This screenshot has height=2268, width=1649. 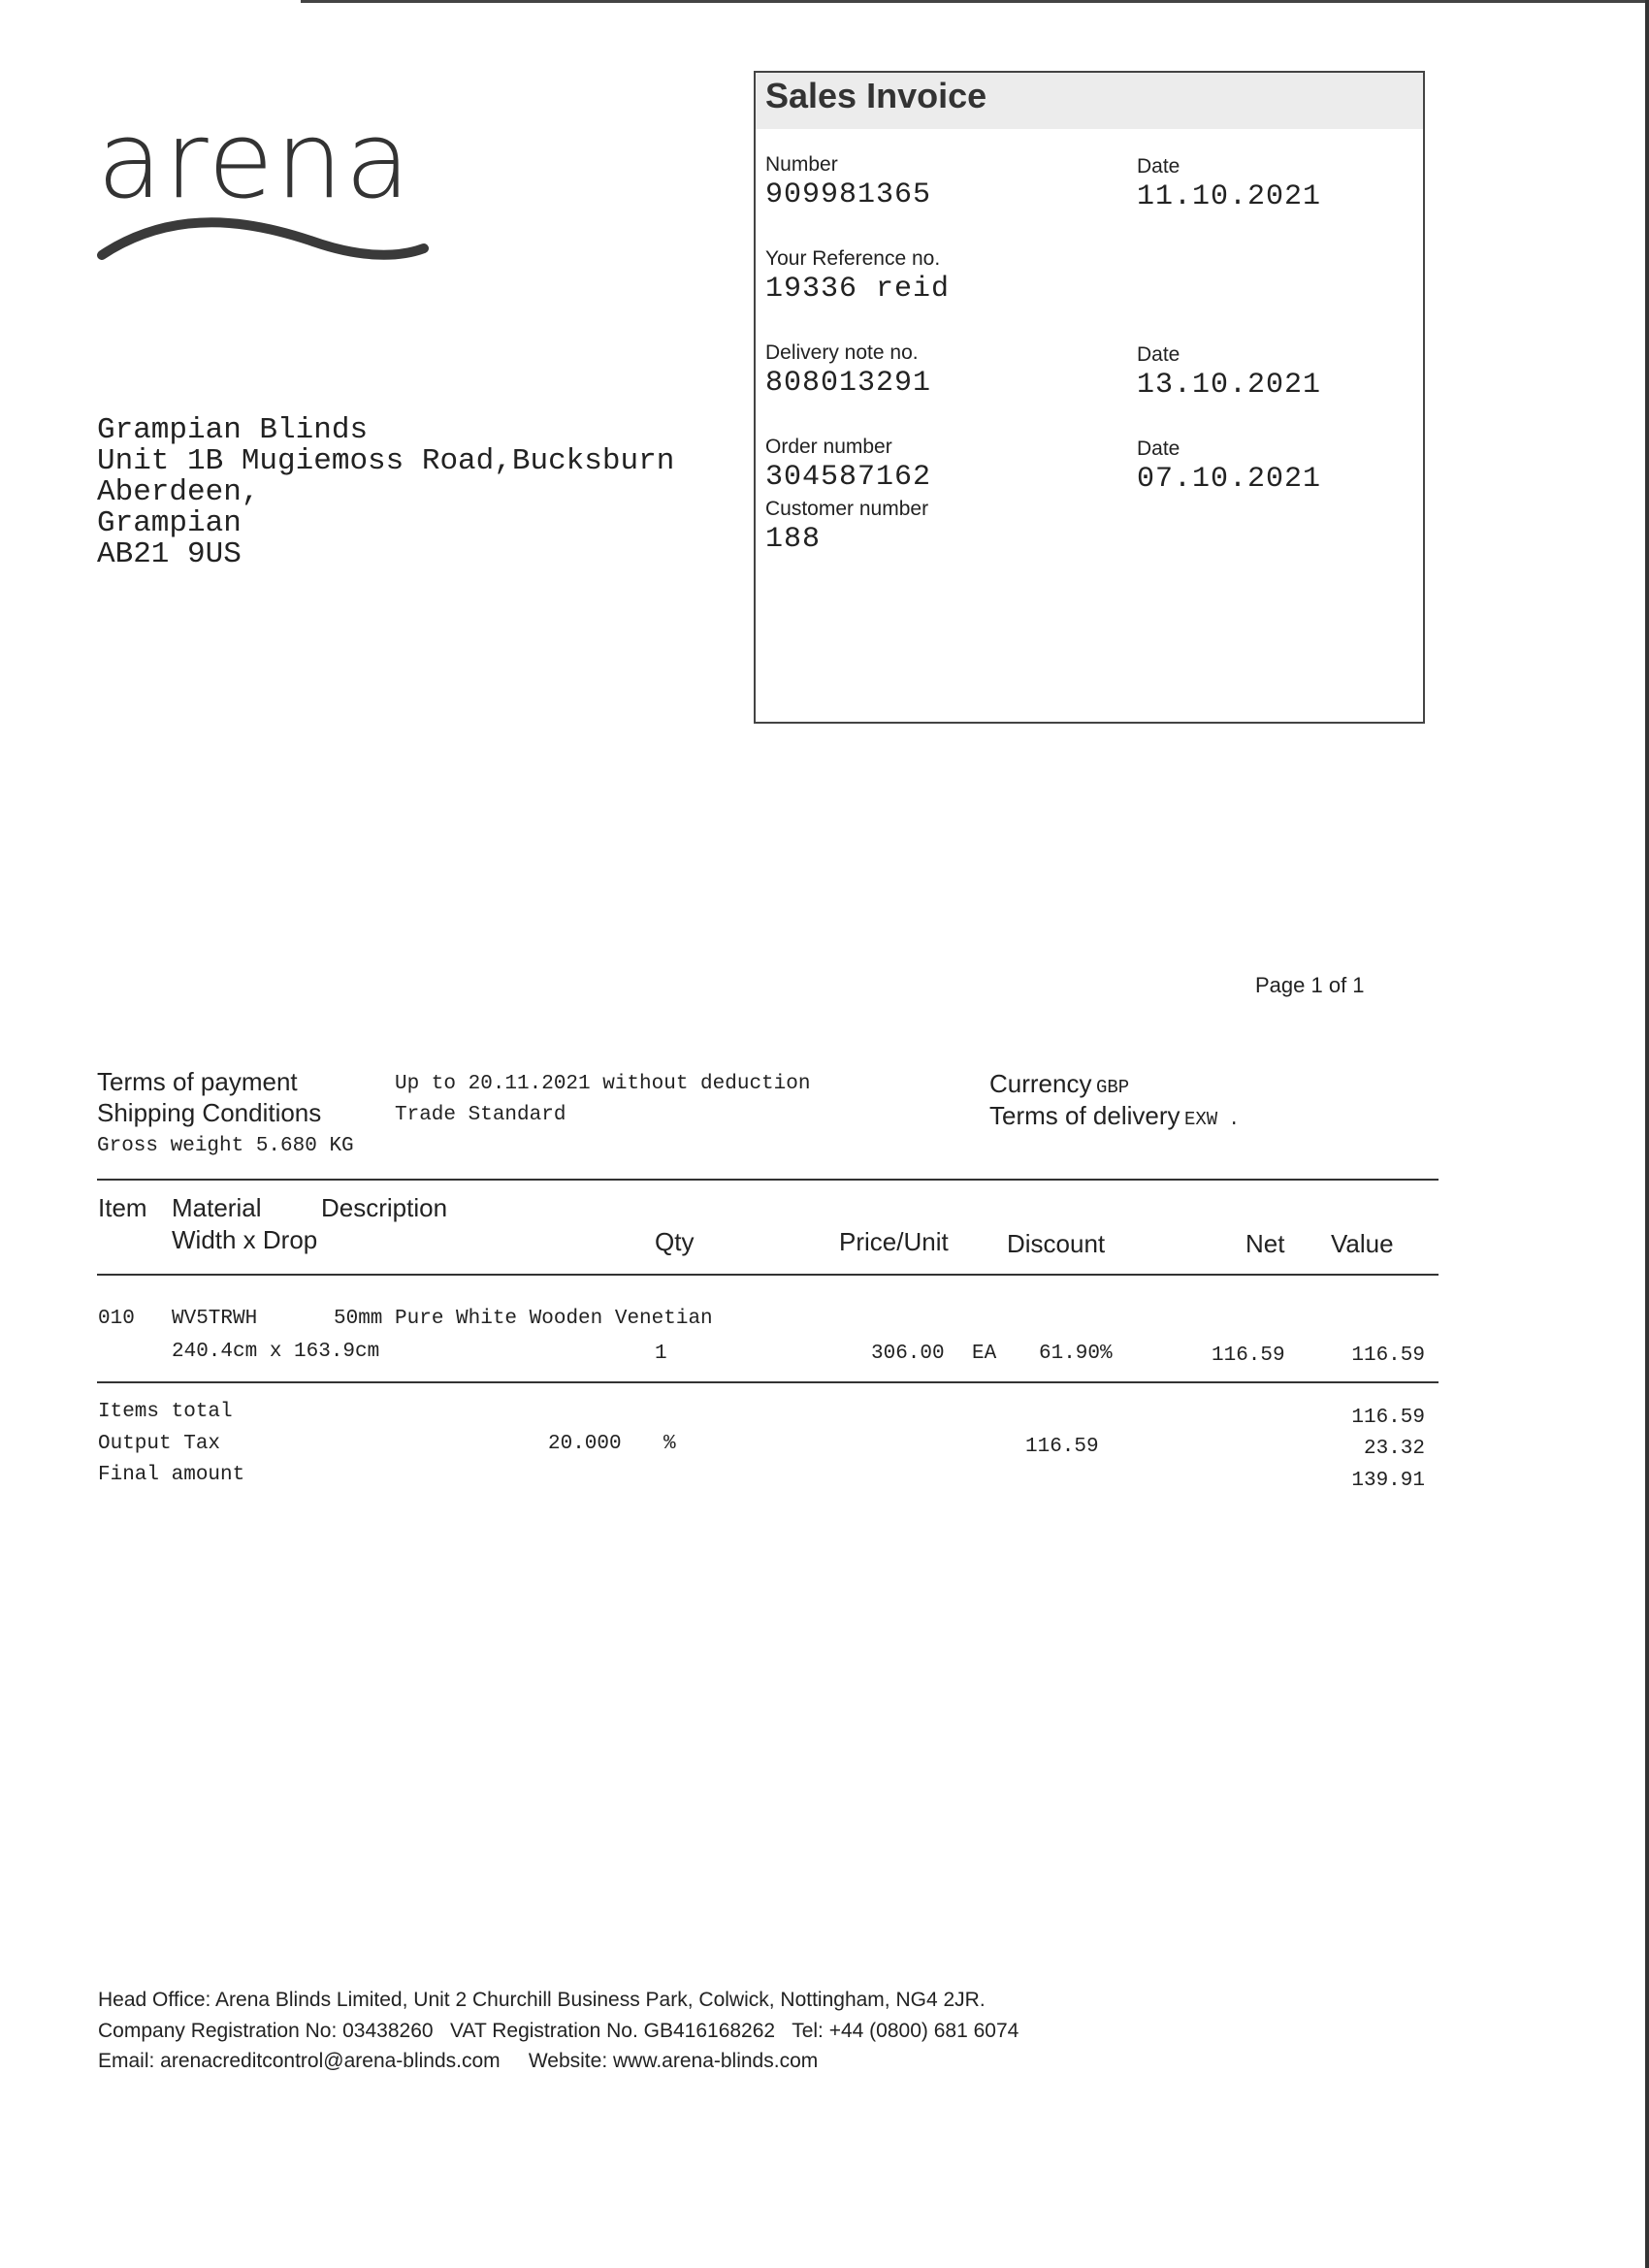 What do you see at coordinates (603, 1084) in the screenshot?
I see `payment-terms: Up to 20.11.2021 without deduction` at bounding box center [603, 1084].